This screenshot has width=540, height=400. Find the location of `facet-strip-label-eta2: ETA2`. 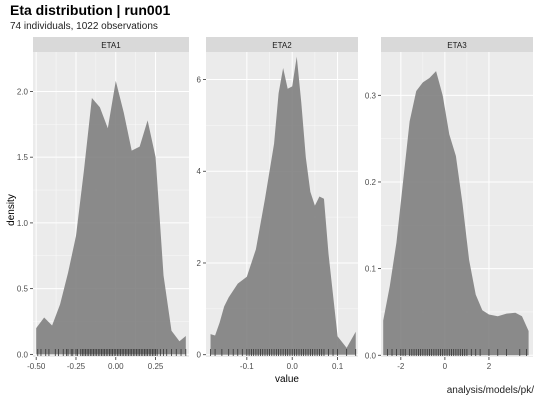

facet-strip-label-eta2: ETA2 is located at coordinates (282, 45).